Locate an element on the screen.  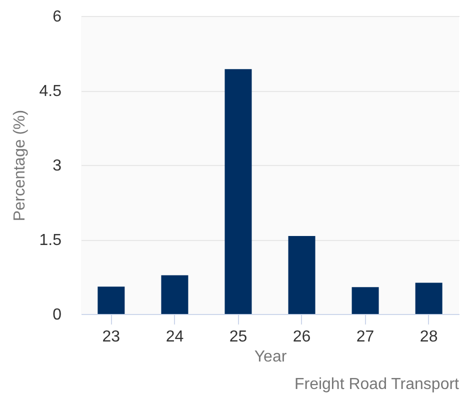
x-axis-title: Year is located at coordinates (271, 357).